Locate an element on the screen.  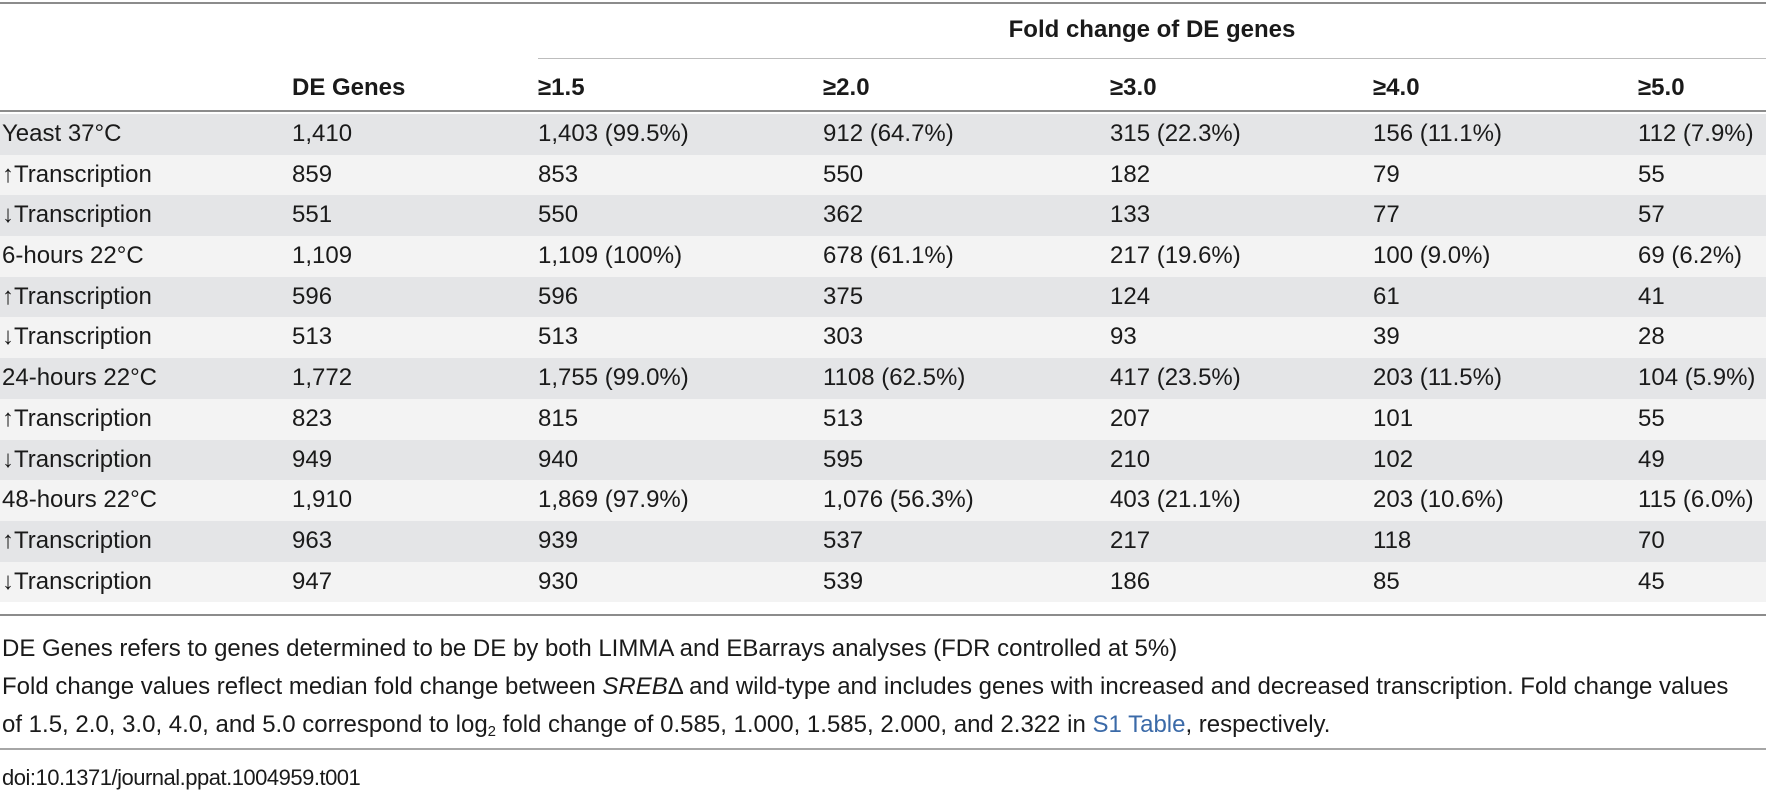
table-cell: 61 is located at coordinates (1386, 296).